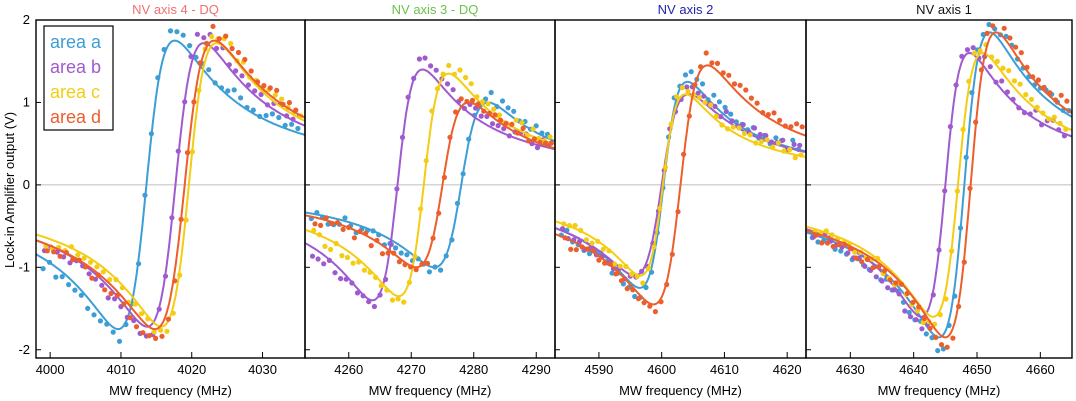 This screenshot has height=401, width=1076. What do you see at coordinates (850, 369) in the screenshot?
I see `x-tick-label: 4630` at bounding box center [850, 369].